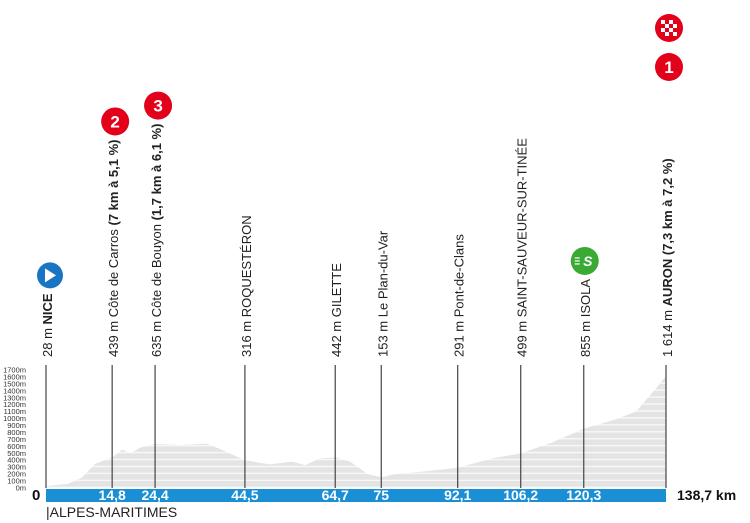 The height and width of the screenshot is (523, 750). What do you see at coordinates (47, 308) in the screenshot?
I see `waypoint-name-bold: NICE` at bounding box center [47, 308].